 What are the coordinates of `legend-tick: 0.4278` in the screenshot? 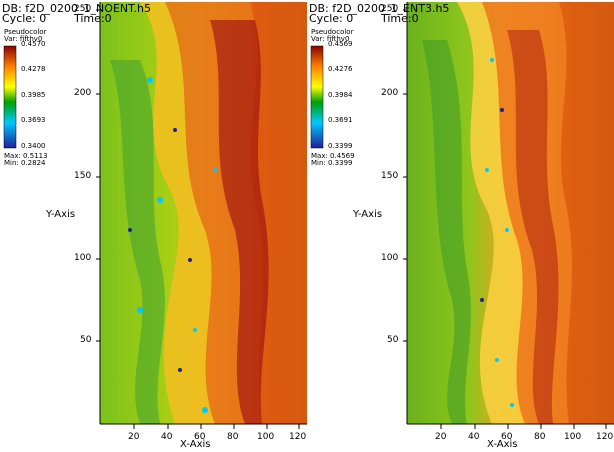 It's located at (33, 69).